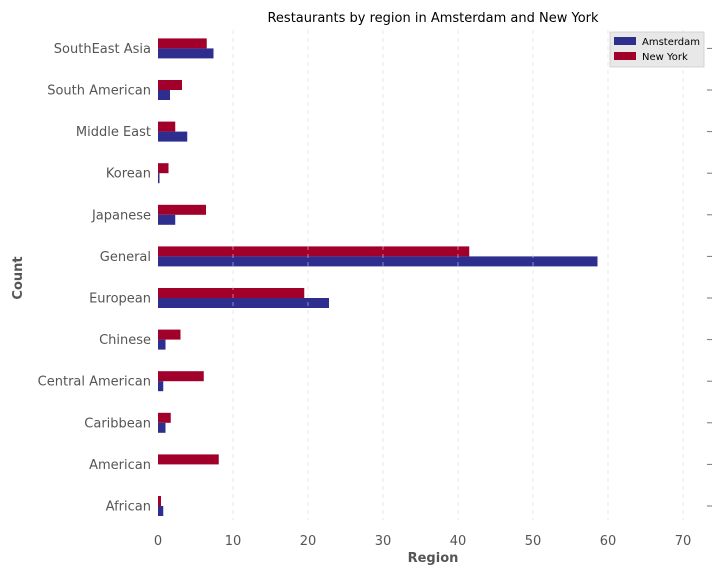 This screenshot has height=576, width=720. Describe the element at coordinates (128, 507) in the screenshot. I see `y-tick-label: African` at that location.